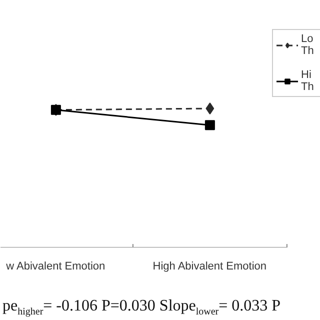  Describe the element at coordinates (308, 45) in the screenshot. I see `legend-label: Lo Th` at that location.